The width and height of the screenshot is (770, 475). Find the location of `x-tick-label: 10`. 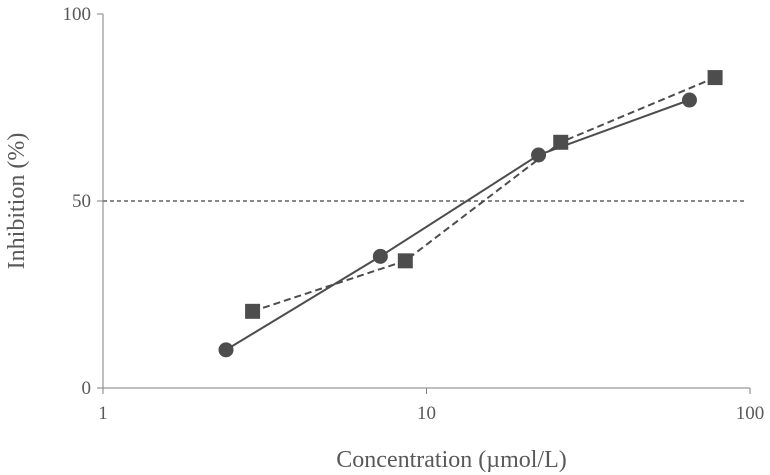

x-tick-label: 10 is located at coordinates (426, 413).